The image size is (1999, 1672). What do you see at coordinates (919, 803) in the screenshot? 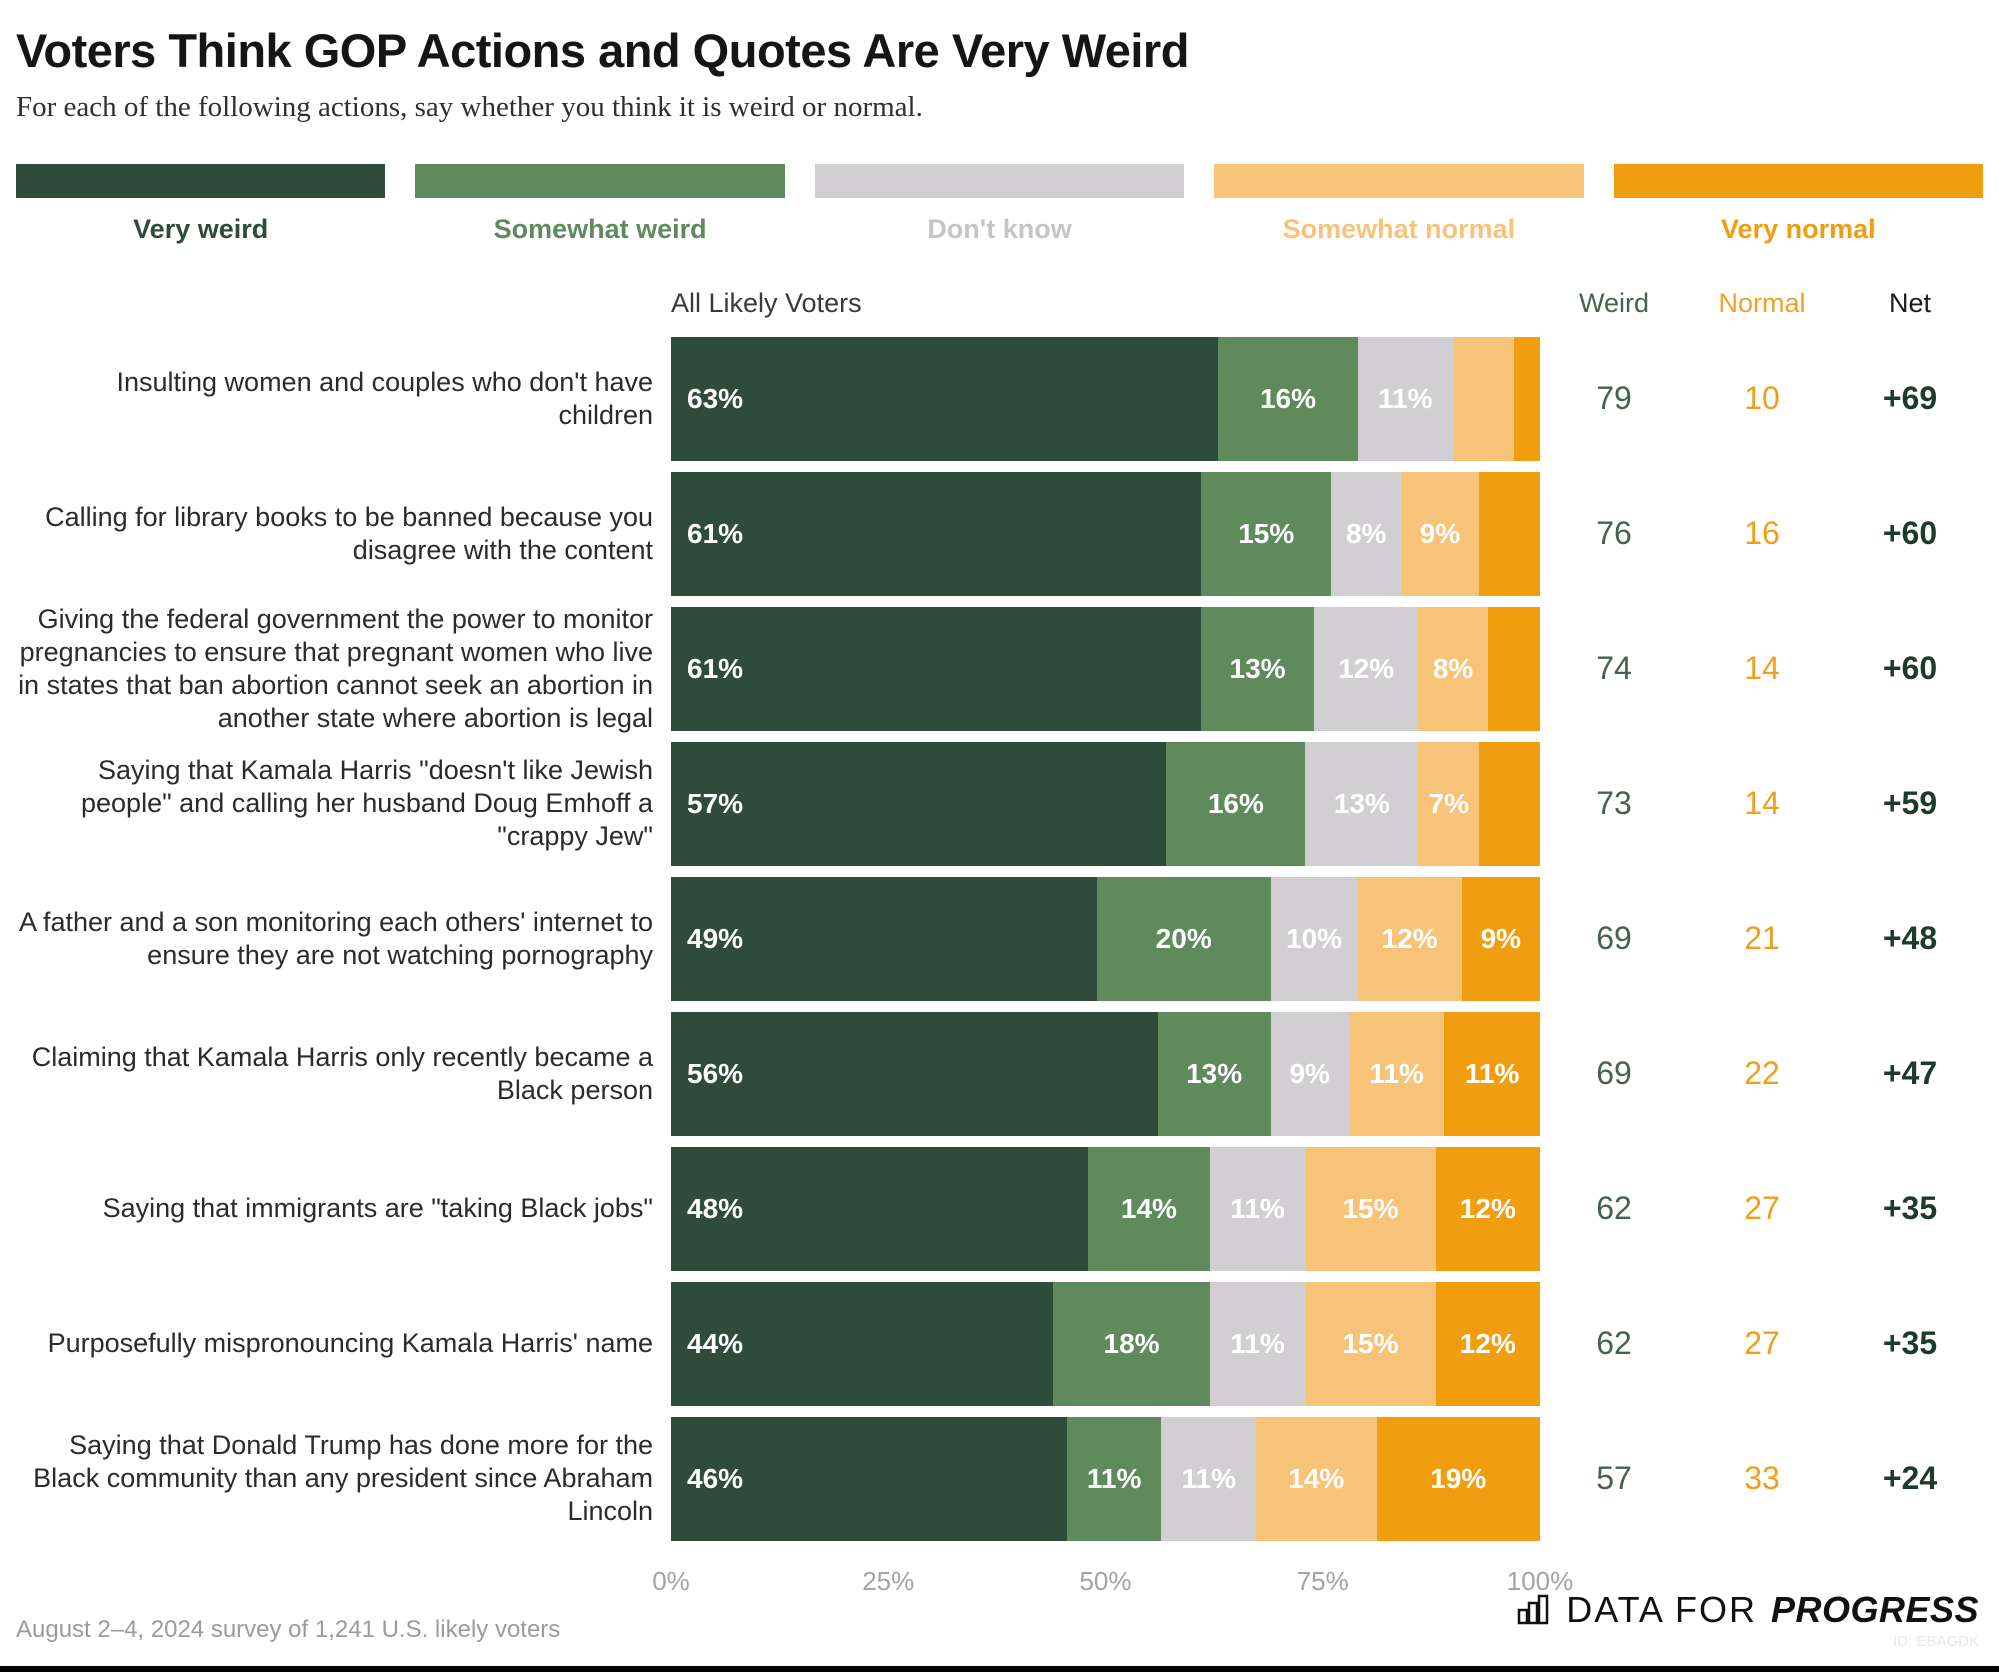
I see `bar-segment-very-weird: 57%` at bounding box center [919, 803].